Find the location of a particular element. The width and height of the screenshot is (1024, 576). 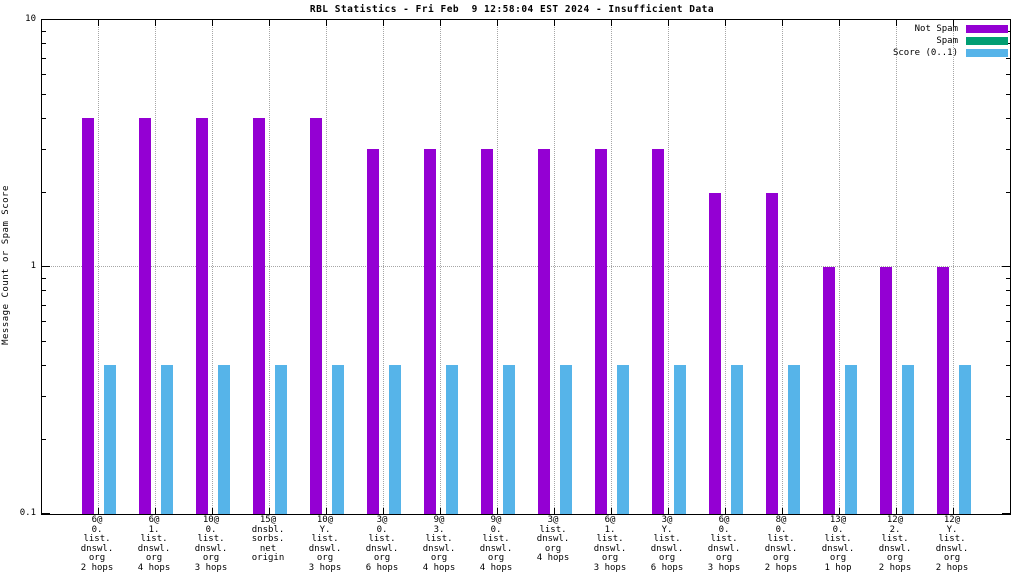

y-major-tick-right is located at coordinates (1006, 513).